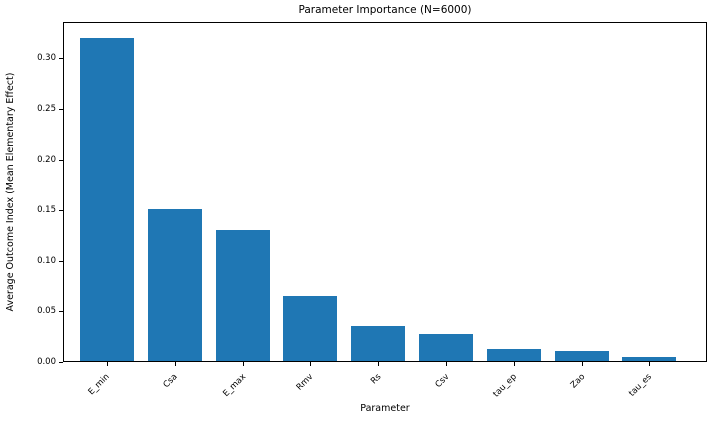  Describe the element at coordinates (514, 355) in the screenshot. I see `bar-tau_ep` at that location.